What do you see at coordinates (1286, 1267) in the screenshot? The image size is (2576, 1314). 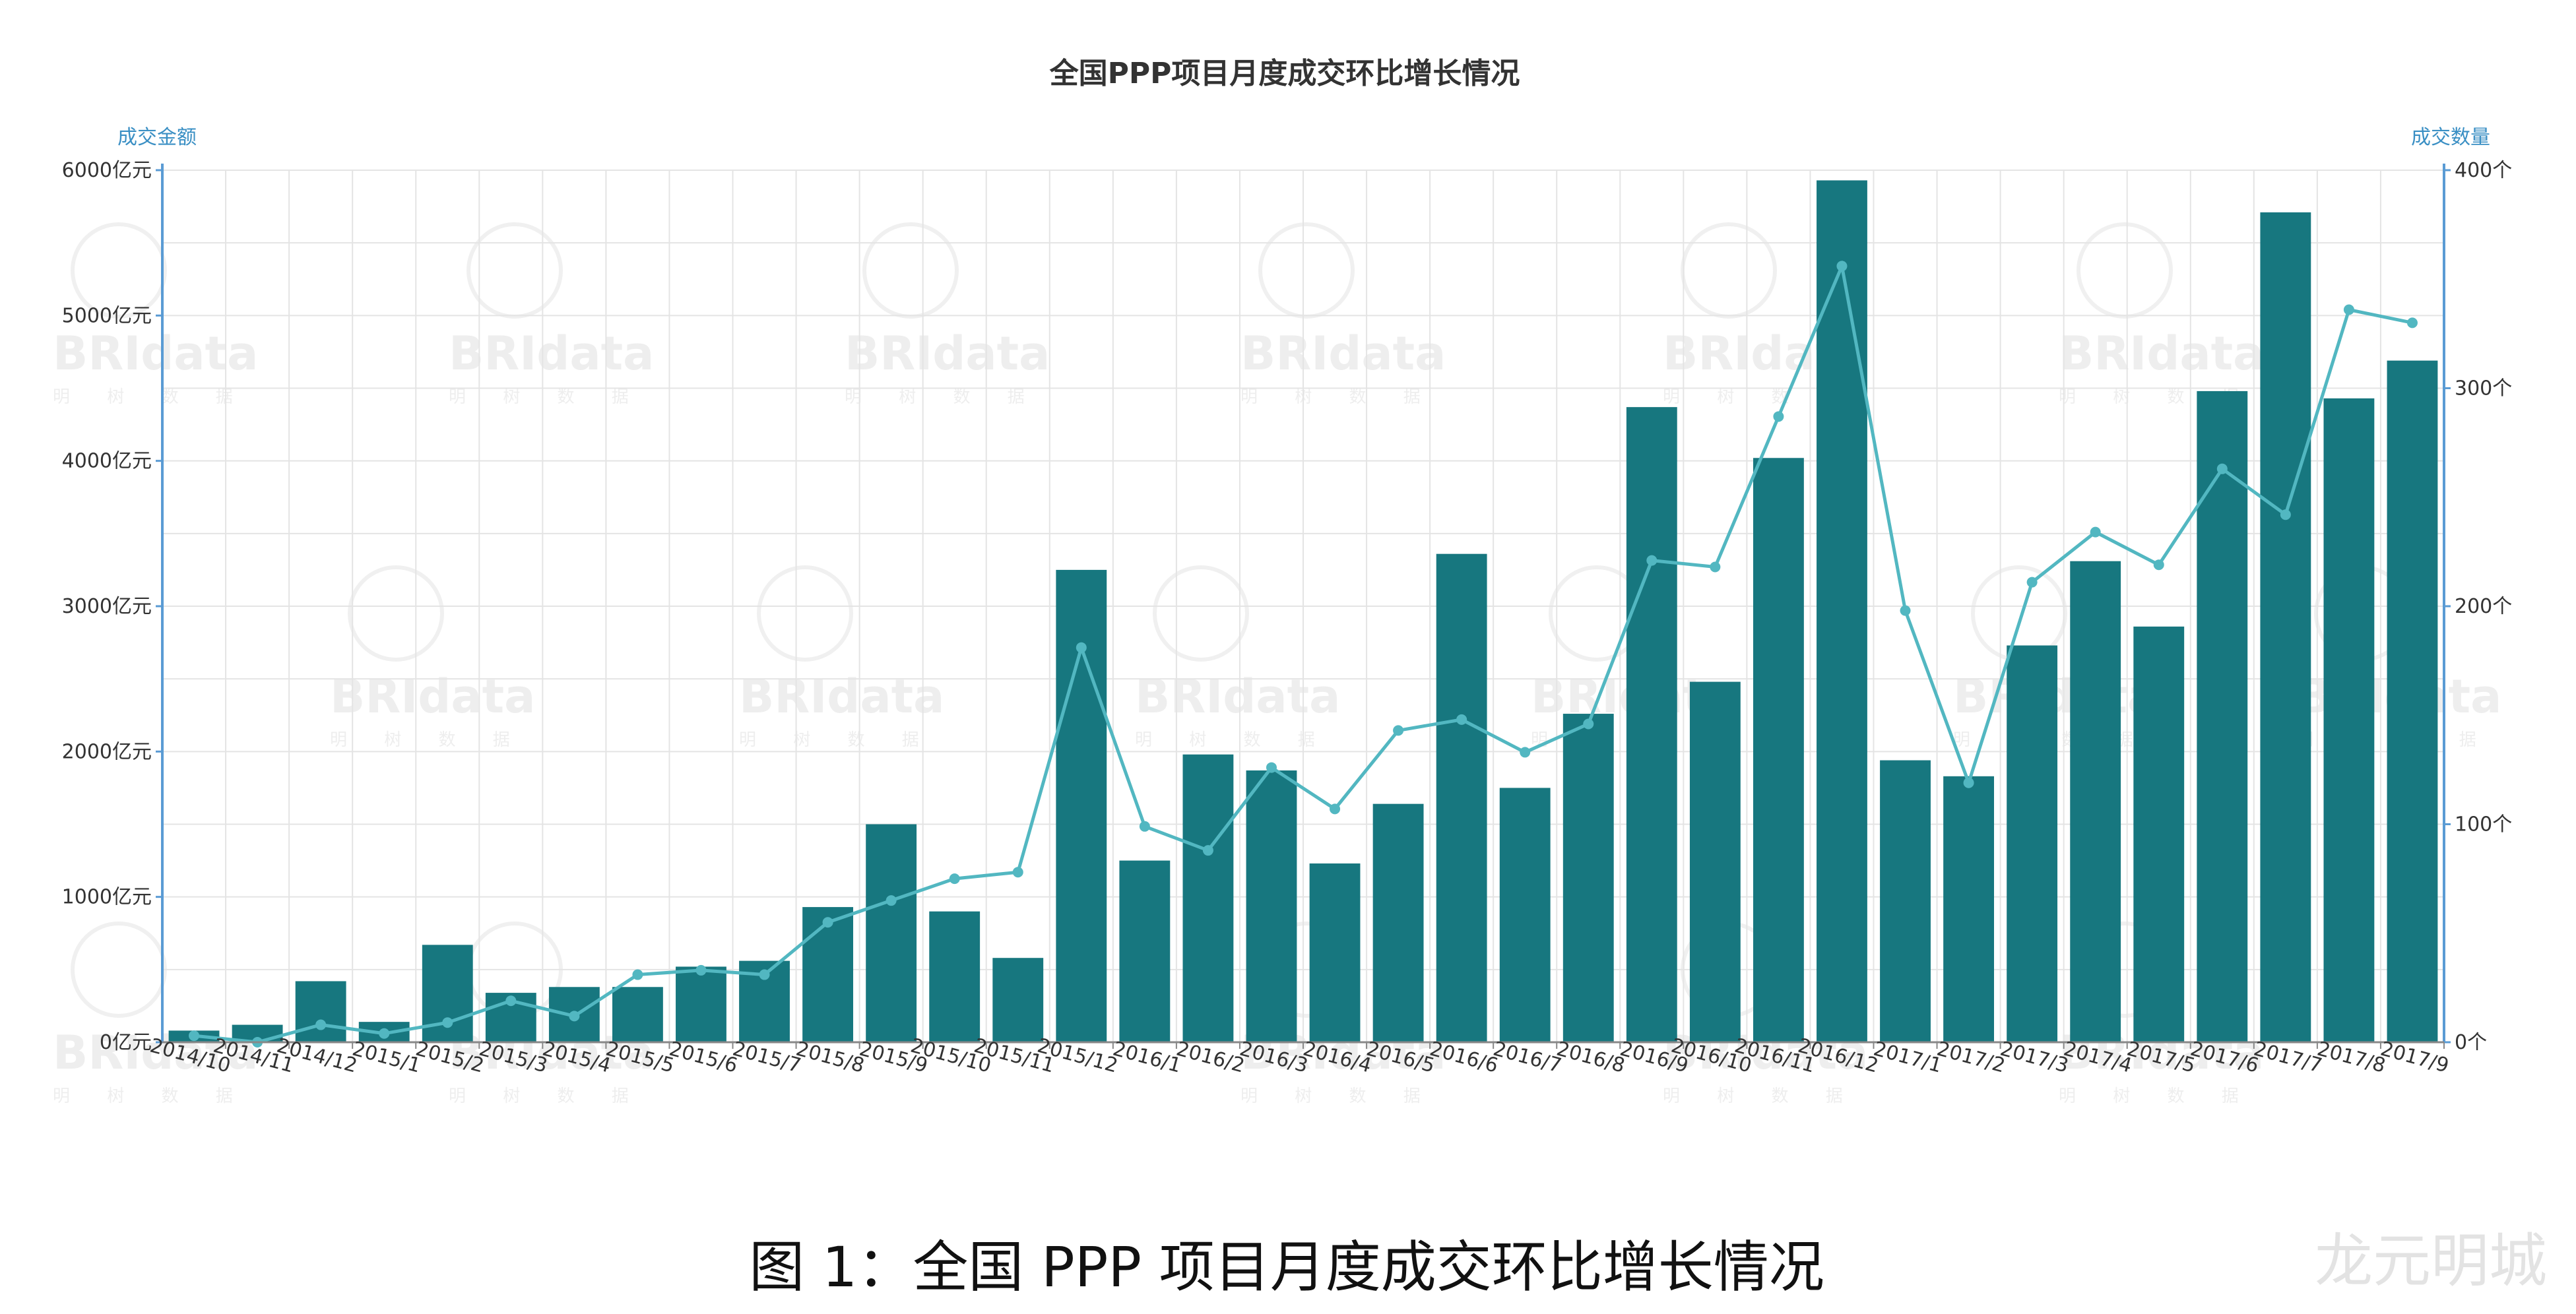 I see `figure-caption: 图 1：全国 PPP 项目月度成交环比增长情况` at bounding box center [1286, 1267].